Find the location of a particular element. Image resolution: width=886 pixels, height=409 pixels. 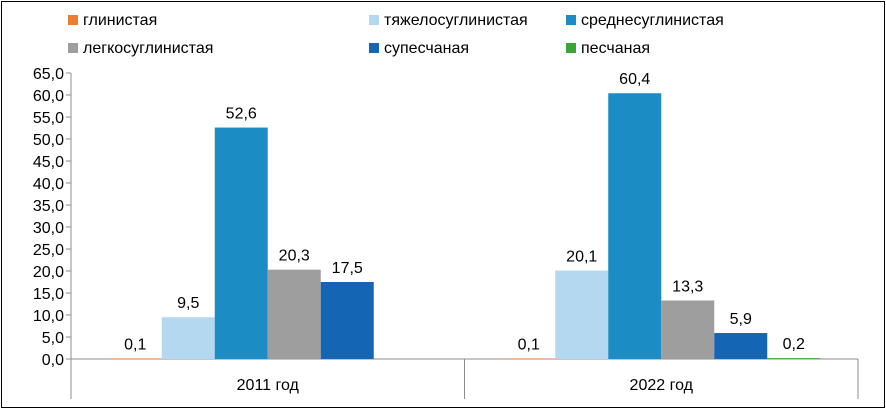

y-tick-label: 60,0 is located at coordinates (48, 96).